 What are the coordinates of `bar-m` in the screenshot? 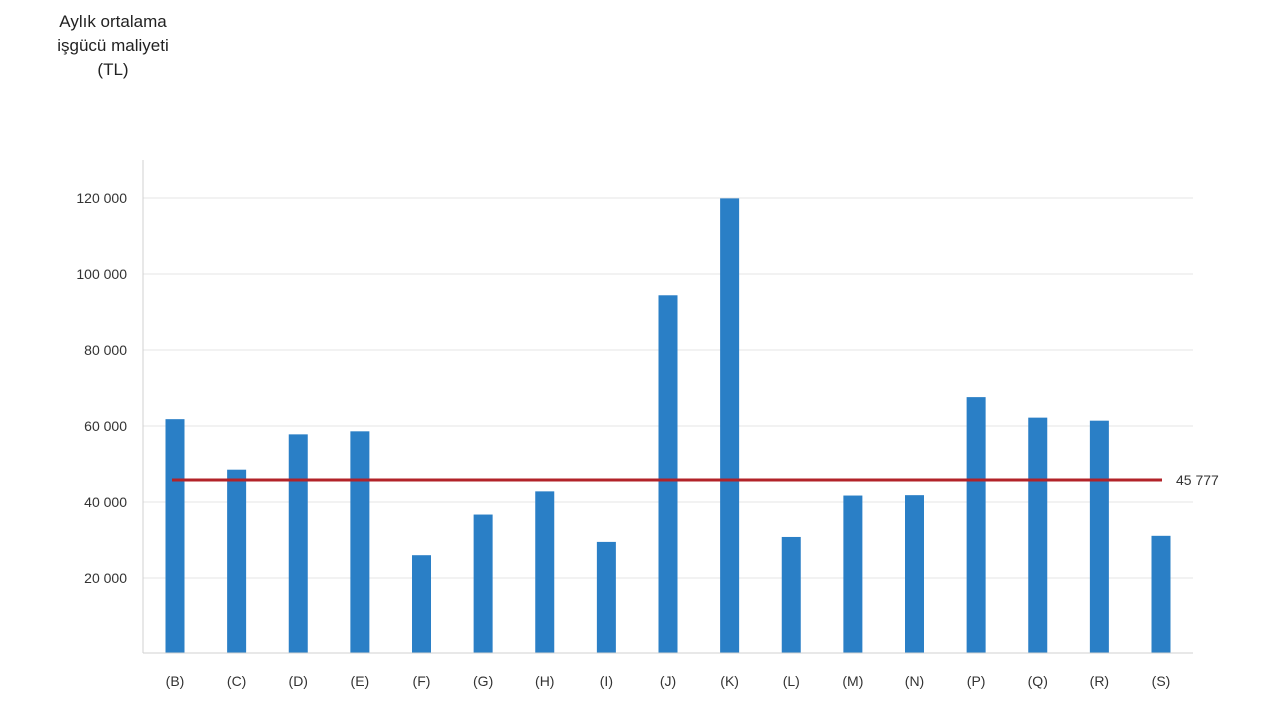 It's located at (853, 574).